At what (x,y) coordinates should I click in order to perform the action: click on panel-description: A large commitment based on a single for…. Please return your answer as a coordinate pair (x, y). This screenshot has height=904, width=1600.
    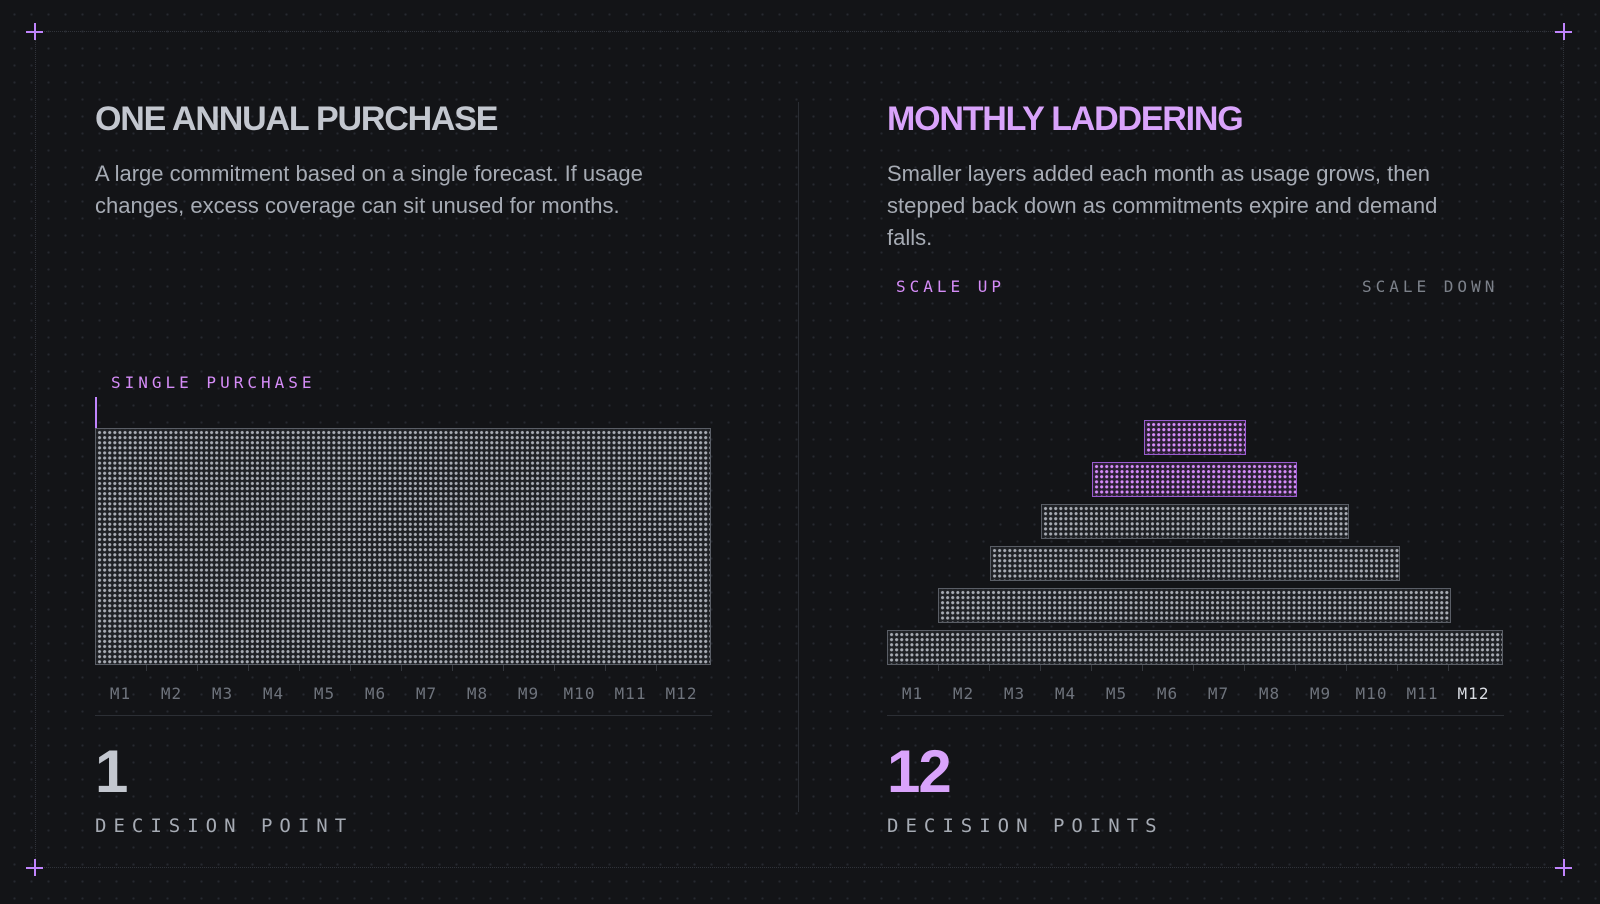
    Looking at the image, I should click on (369, 189).